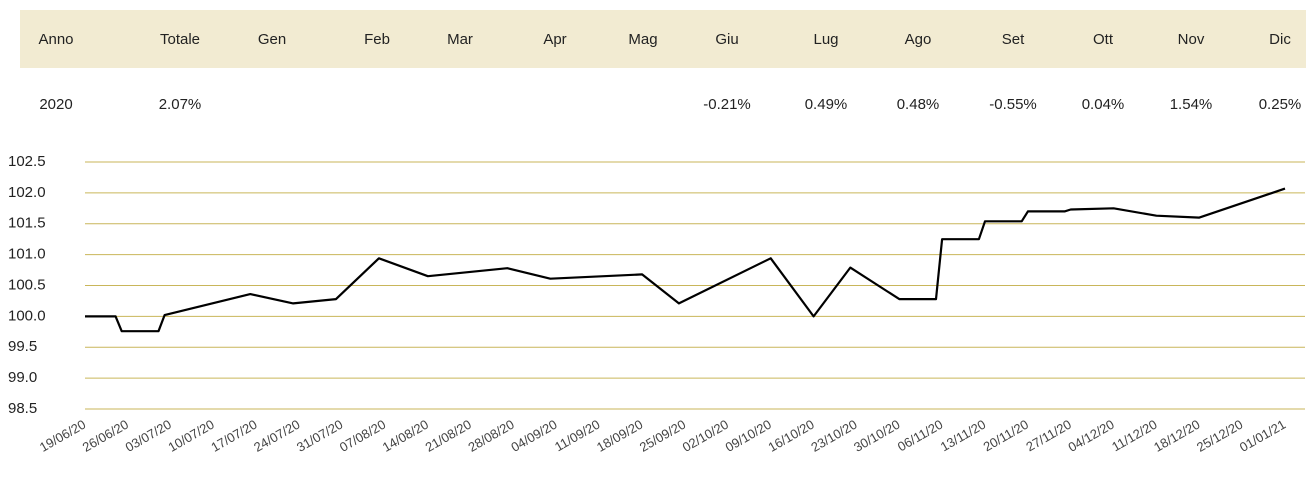 The height and width of the screenshot is (479, 1309). I want to click on x-tick-label: 26/06/20, so click(105, 436).